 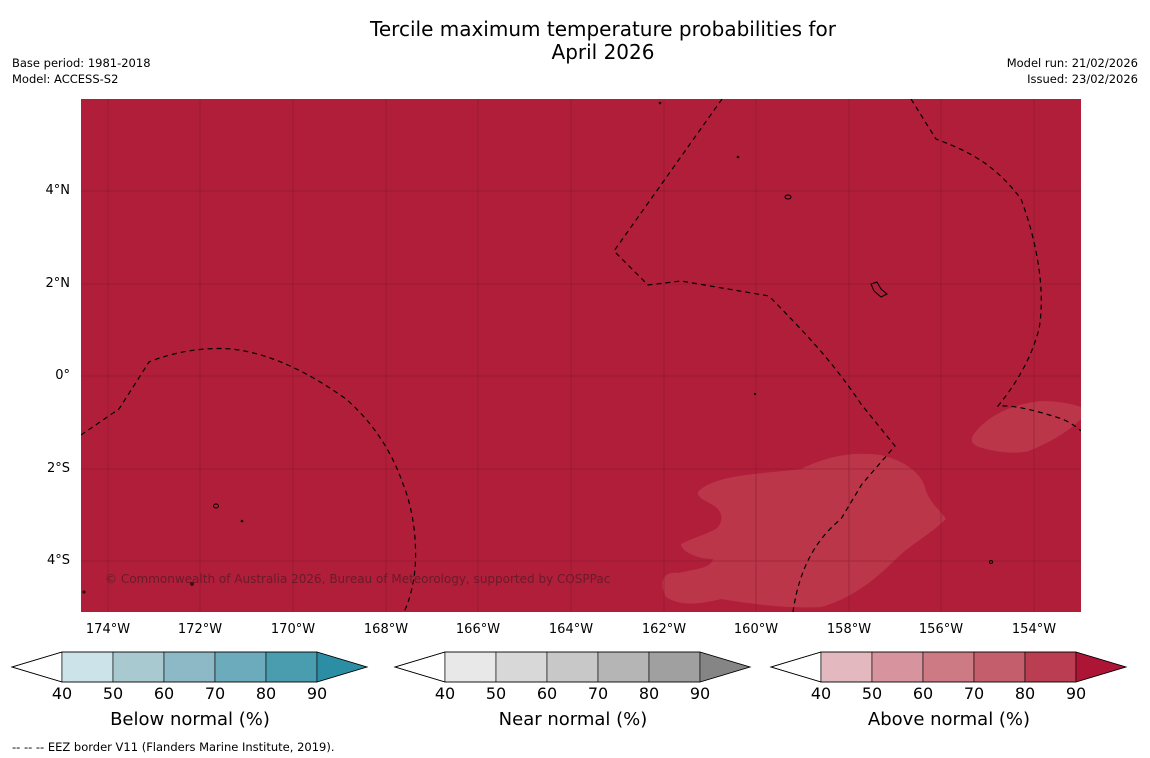 I want to click on colorbar-below-title: Below normal (%), so click(x=190, y=719).